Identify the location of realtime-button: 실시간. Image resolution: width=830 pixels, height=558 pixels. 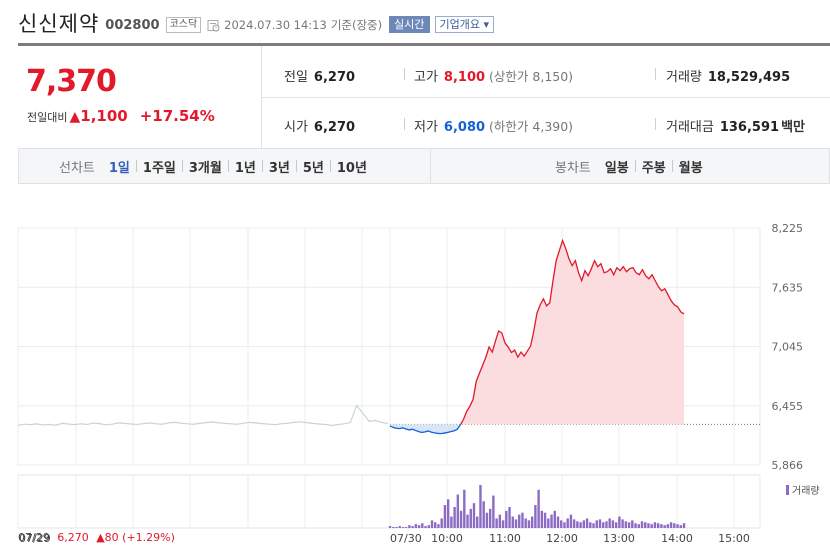
(409, 24).